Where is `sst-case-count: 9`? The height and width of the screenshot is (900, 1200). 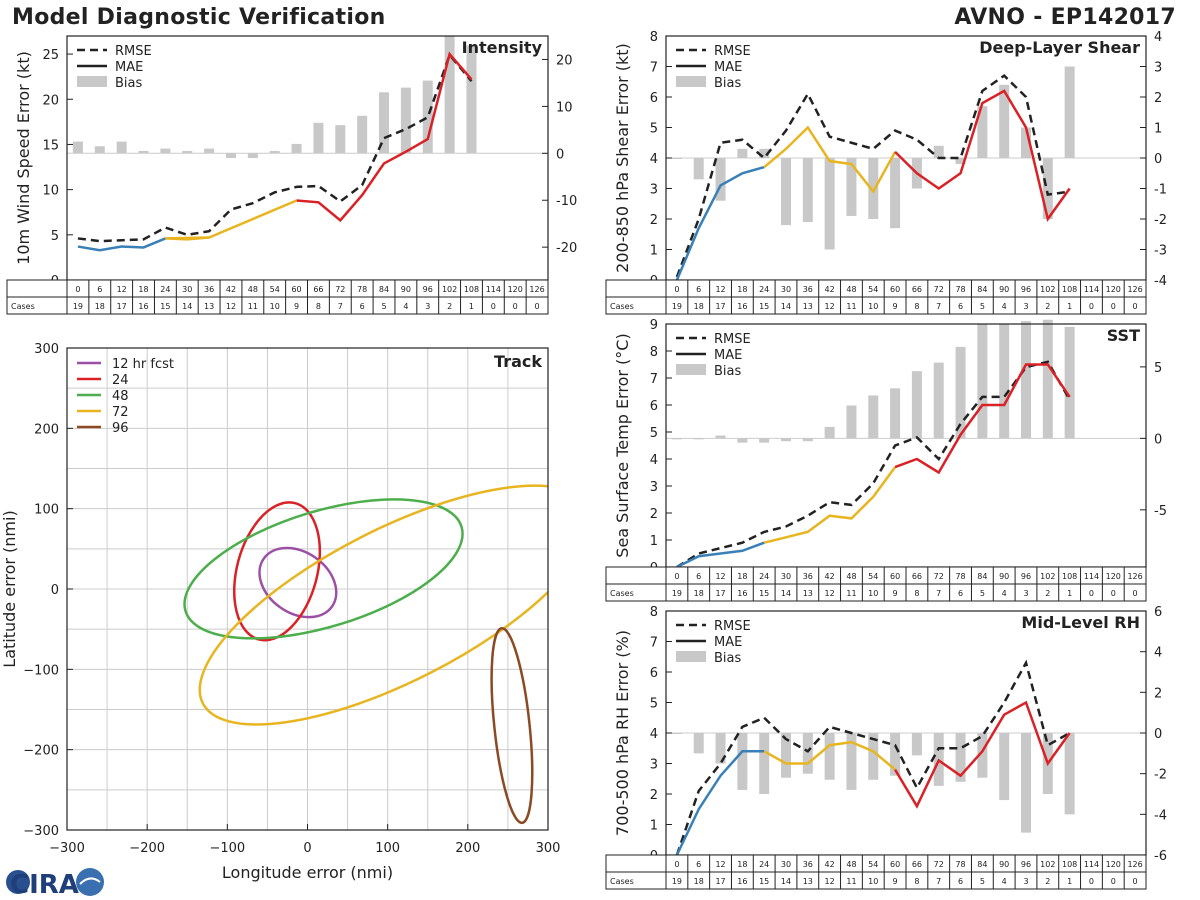 sst-case-count: 9 is located at coordinates (895, 593).